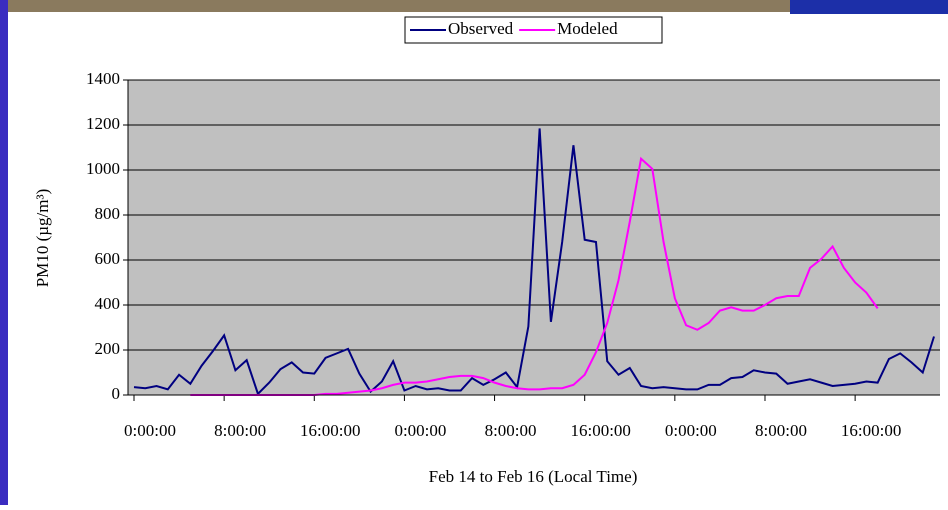  Describe the element at coordinates (481, 28) in the screenshot. I see `legend-label: Observed` at that location.